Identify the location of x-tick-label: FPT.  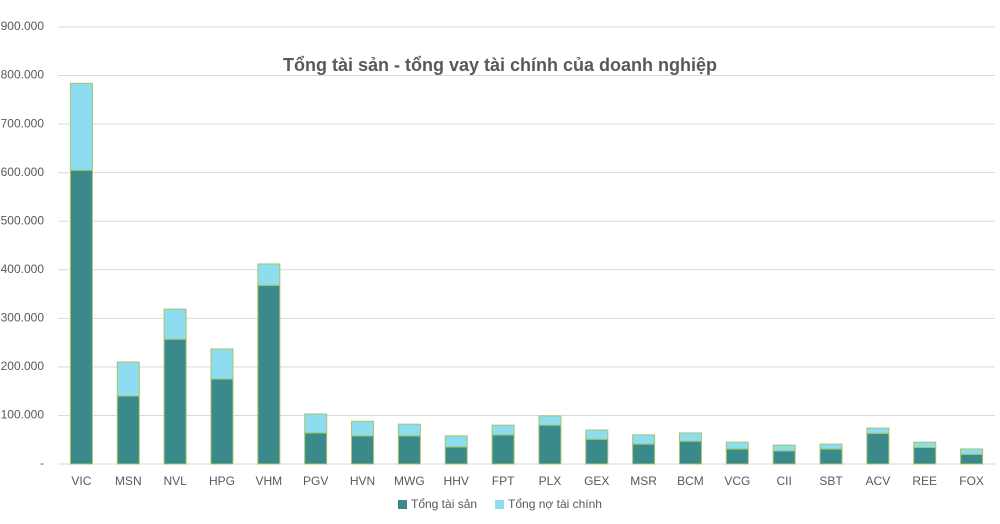
(503, 481).